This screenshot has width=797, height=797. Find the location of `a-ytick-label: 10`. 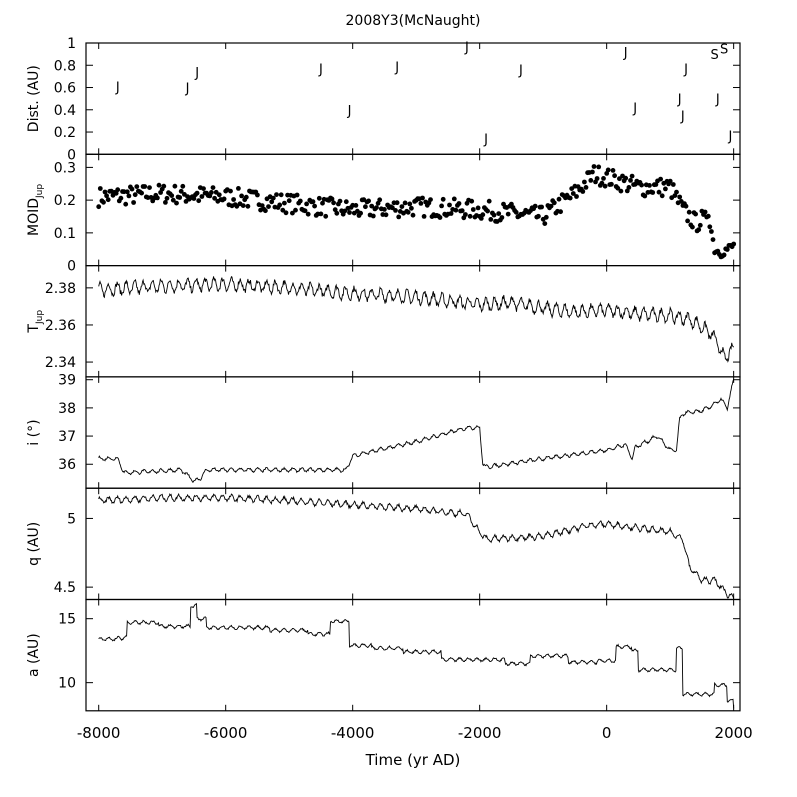

a-ytick-label: 10 is located at coordinates (67, 684).